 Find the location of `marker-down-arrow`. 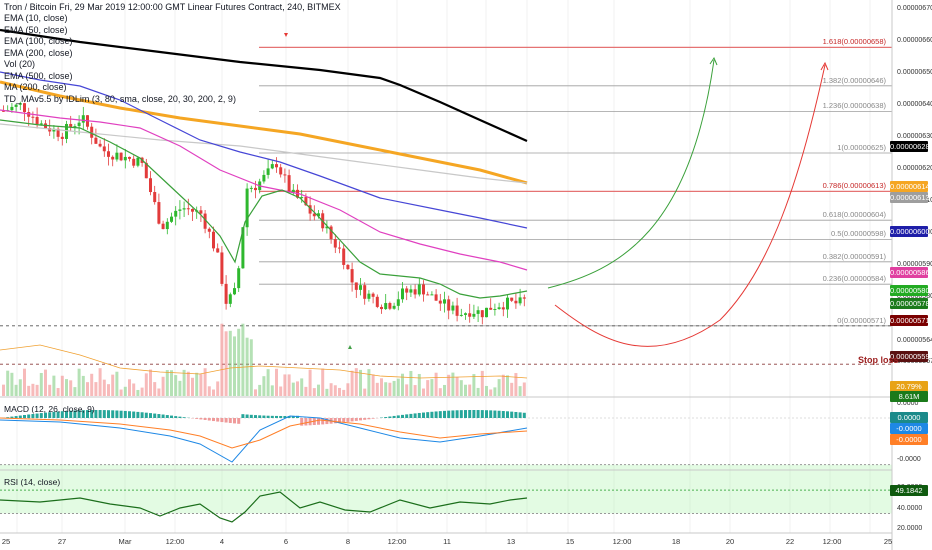

marker-down-arrow is located at coordinates (286, 35).